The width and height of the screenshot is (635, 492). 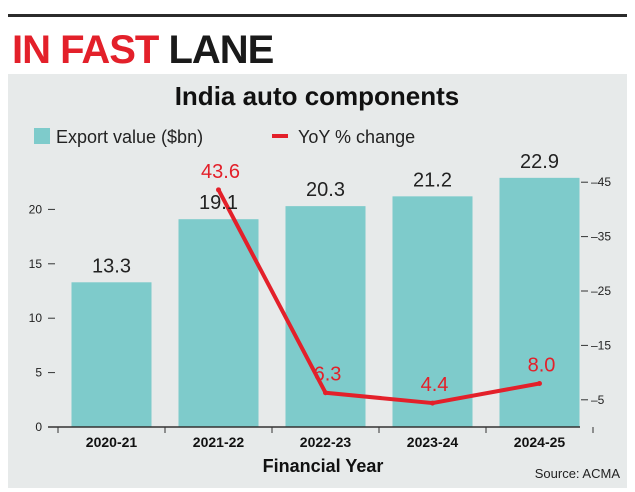 I want to click on legend-line-label: YoY % change, so click(x=356, y=137).